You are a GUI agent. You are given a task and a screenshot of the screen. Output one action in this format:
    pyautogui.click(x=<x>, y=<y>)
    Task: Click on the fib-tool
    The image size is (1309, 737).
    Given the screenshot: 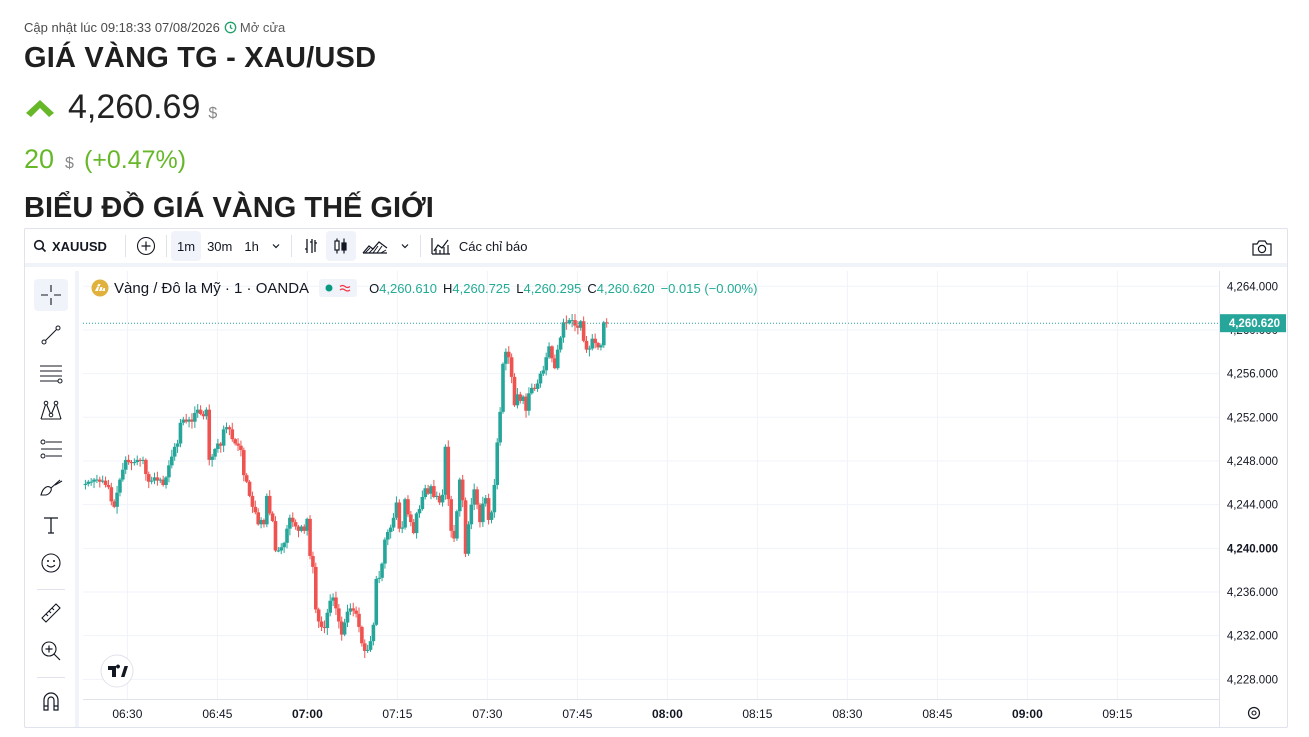 What is the action you would take?
    pyautogui.click(x=51, y=449)
    